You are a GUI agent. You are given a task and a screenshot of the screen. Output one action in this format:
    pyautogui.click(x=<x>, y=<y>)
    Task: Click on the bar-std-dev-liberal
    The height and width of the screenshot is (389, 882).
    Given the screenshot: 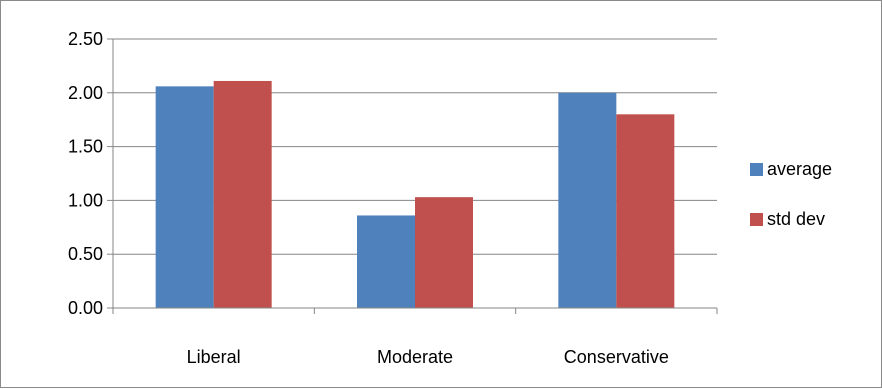 What is the action you would take?
    pyautogui.click(x=242, y=194)
    